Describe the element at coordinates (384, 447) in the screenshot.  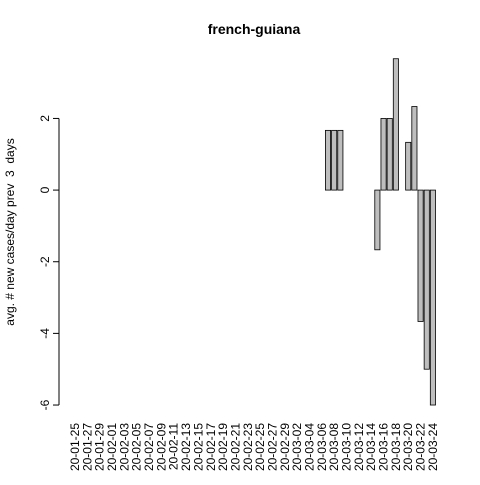
I see `x-tick-label: 20-03-16` at that location.